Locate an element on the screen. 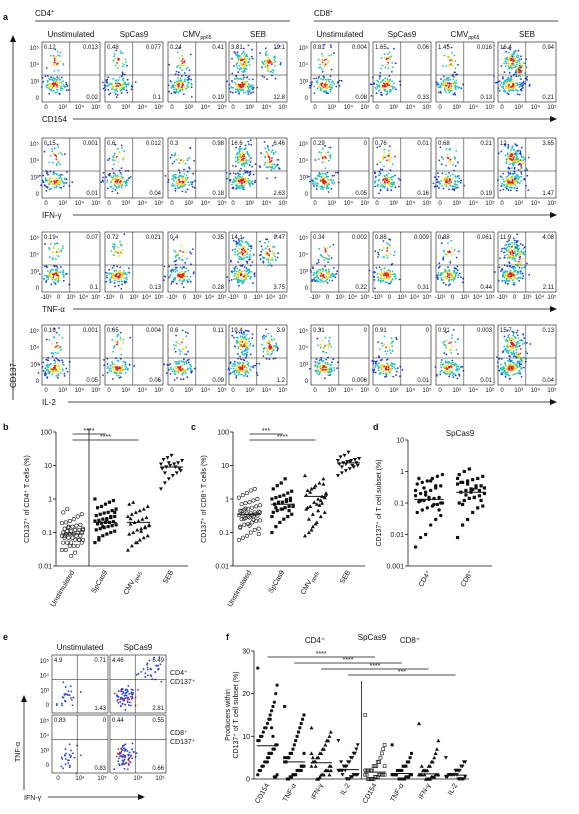 Image resolution: width=579 pixels, height=814 pixels. x-tick-label: 10⁵ is located at coordinates (159, 107).